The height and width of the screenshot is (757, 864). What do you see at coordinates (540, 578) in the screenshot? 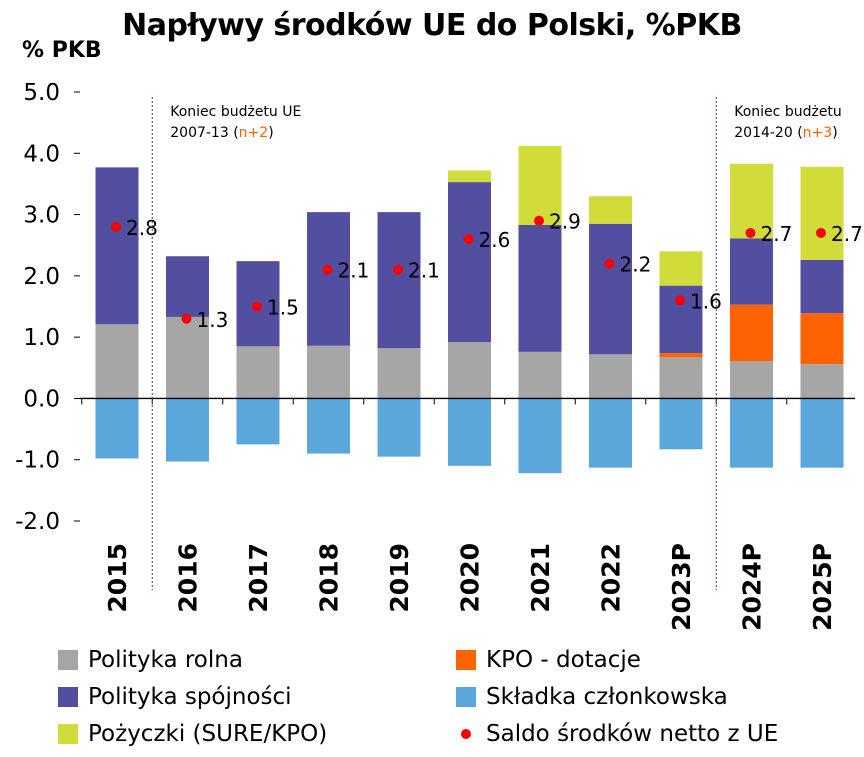
I see `x-category-label: 2021` at bounding box center [540, 578].